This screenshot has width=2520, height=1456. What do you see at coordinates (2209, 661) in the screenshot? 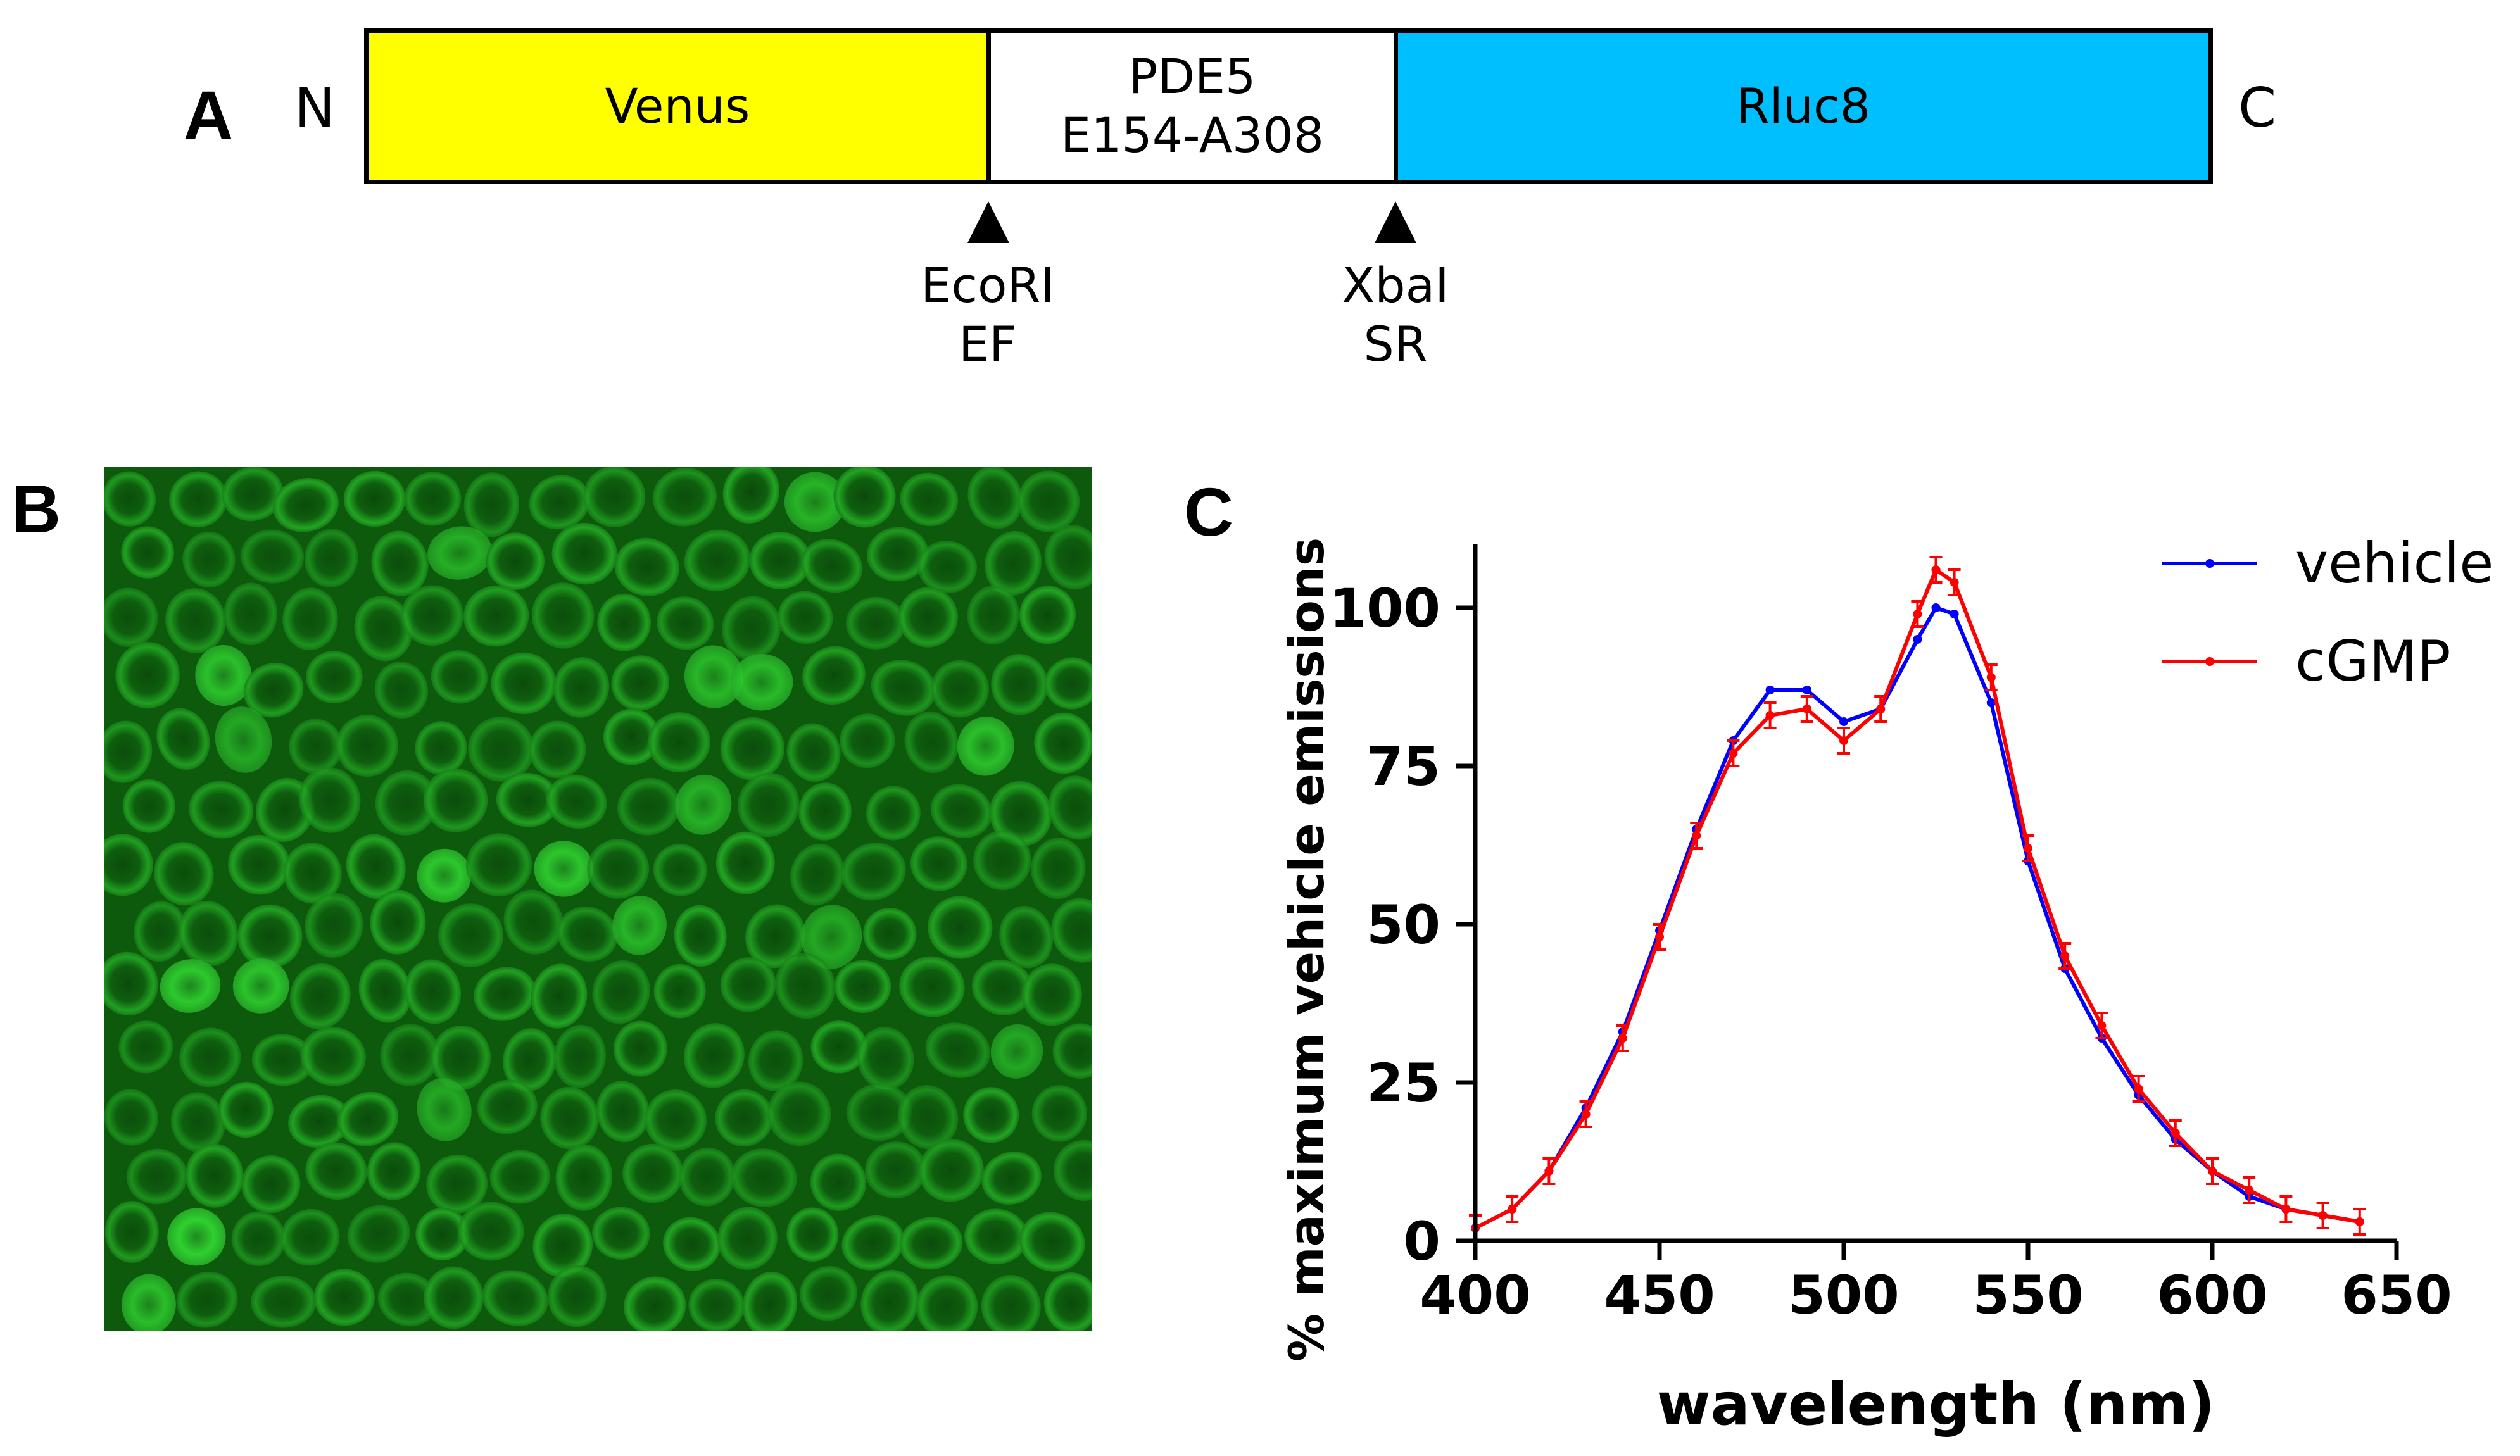
I see `legend-cgmp-marker` at bounding box center [2209, 661].